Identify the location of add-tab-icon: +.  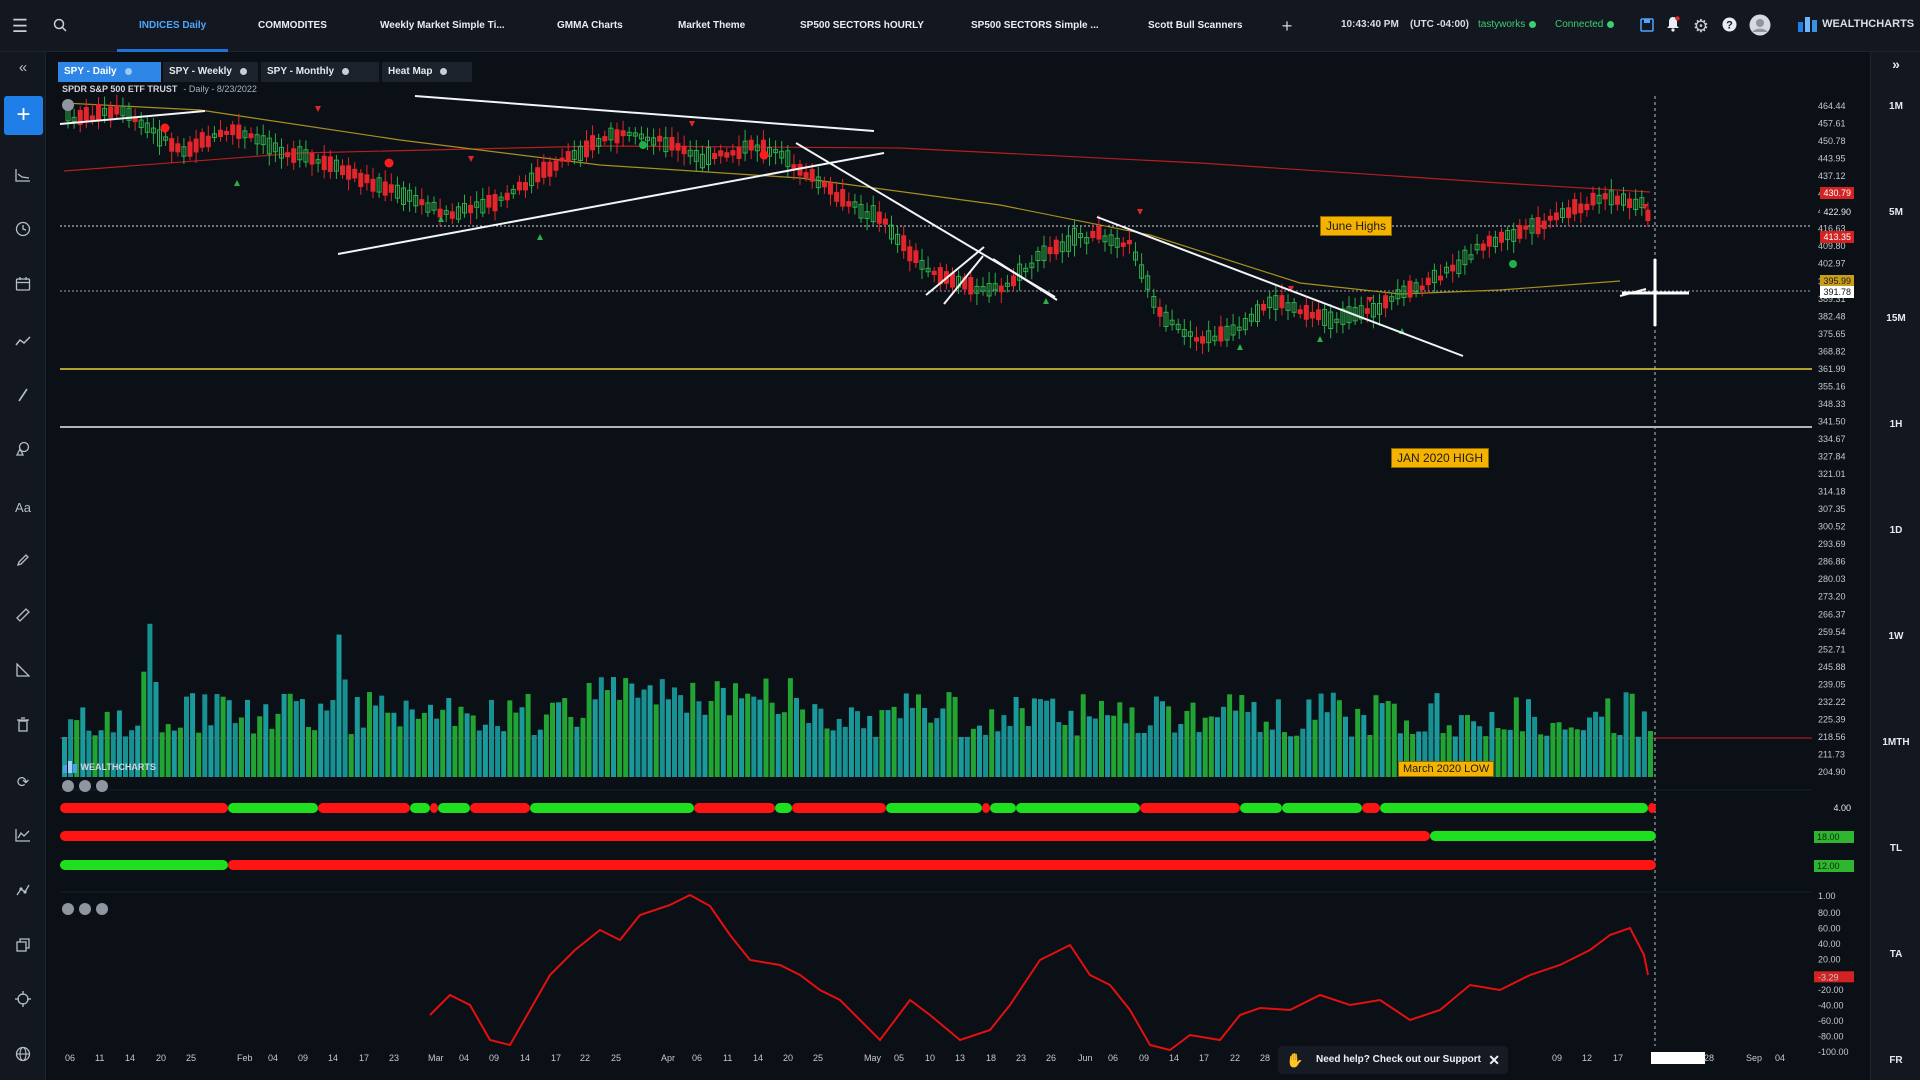
(1287, 26).